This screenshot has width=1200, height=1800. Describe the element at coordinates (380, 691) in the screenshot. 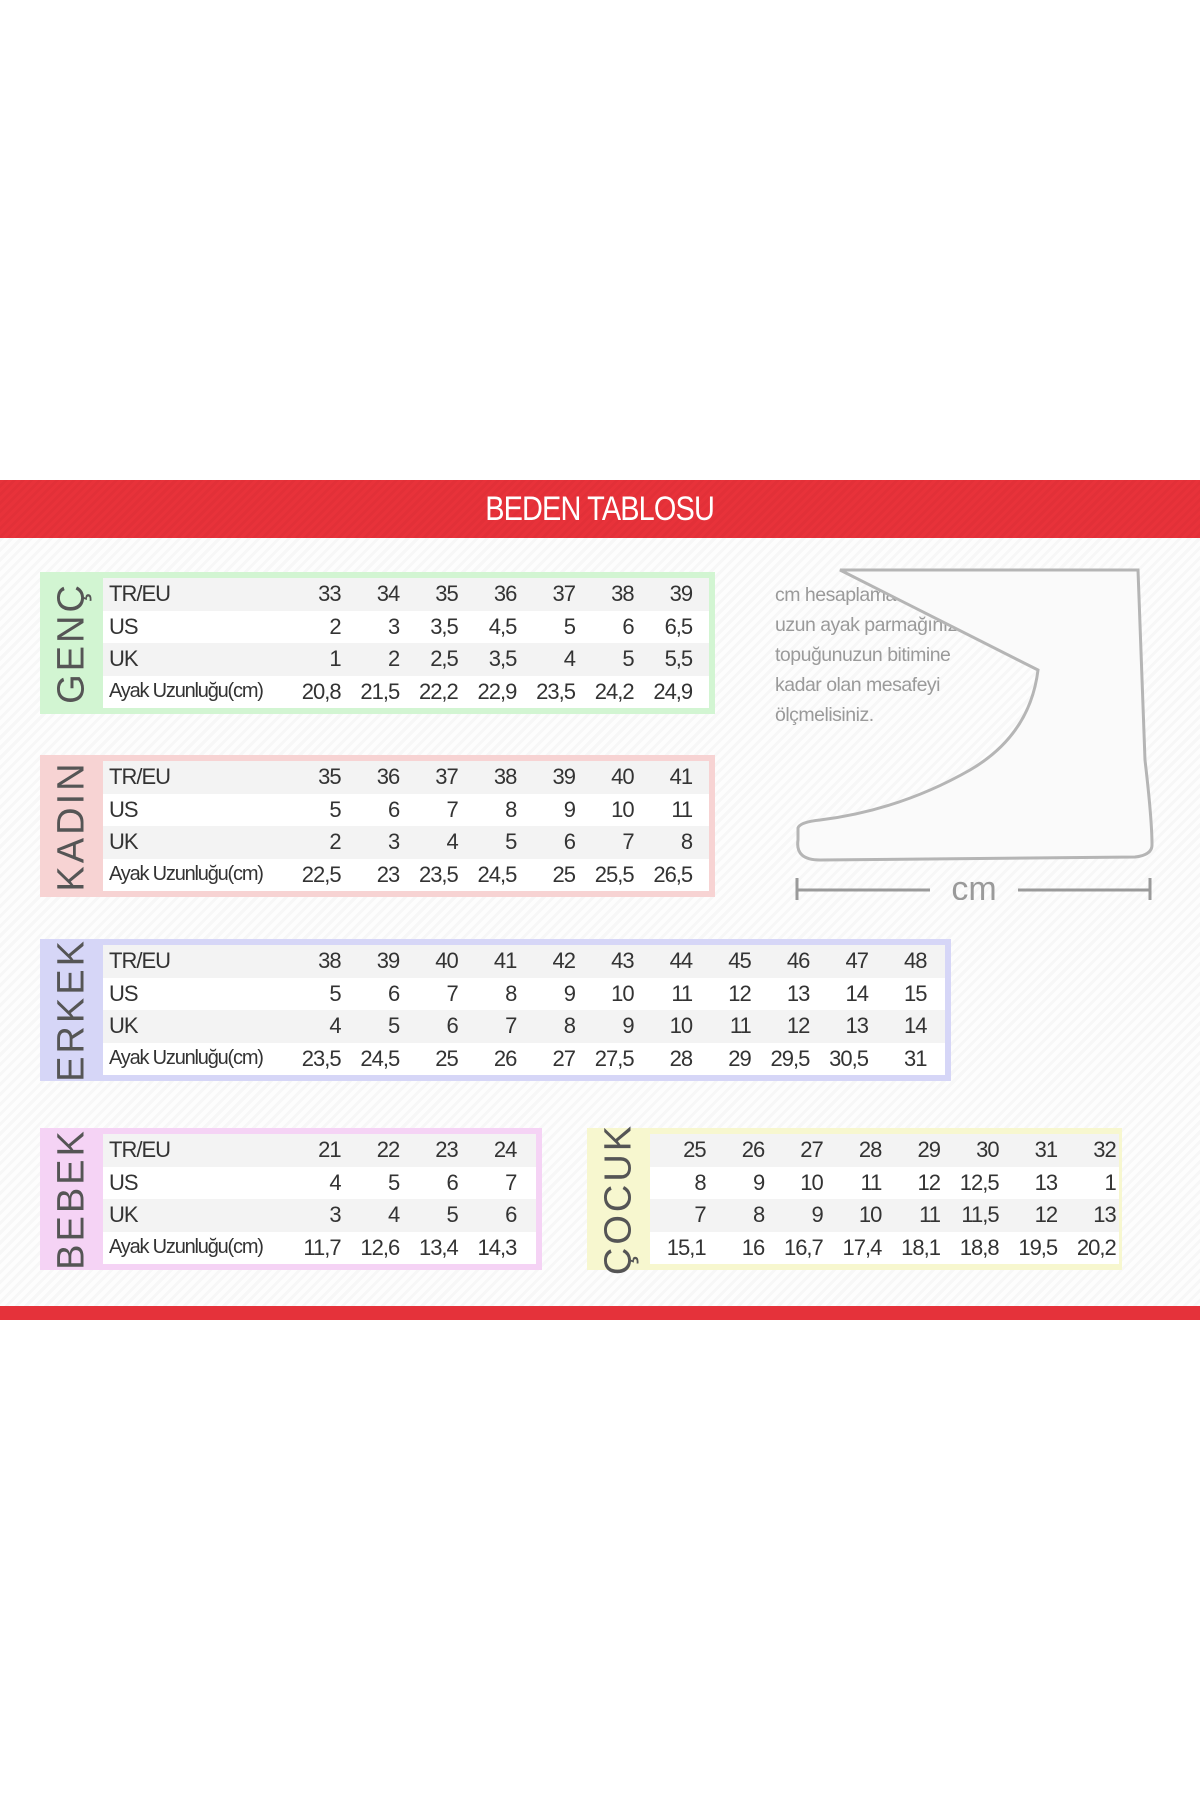

I see `size-cell: 21,5` at that location.